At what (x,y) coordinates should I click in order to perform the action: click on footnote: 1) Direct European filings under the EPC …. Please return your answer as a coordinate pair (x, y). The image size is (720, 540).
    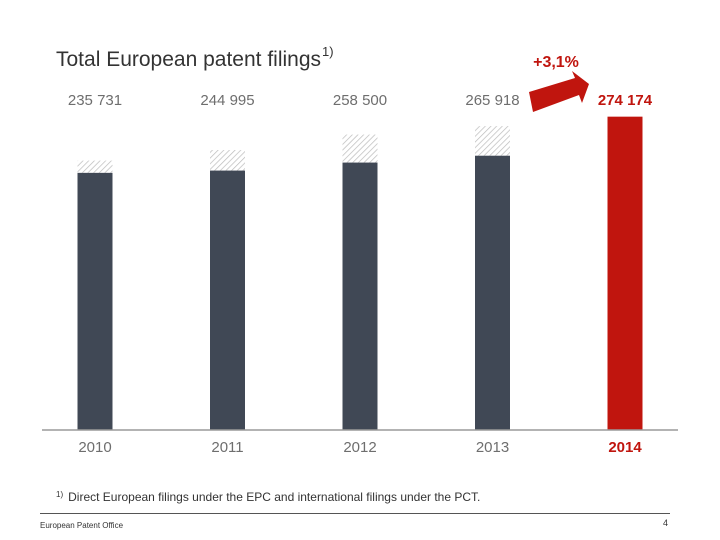
    Looking at the image, I should click on (268, 497).